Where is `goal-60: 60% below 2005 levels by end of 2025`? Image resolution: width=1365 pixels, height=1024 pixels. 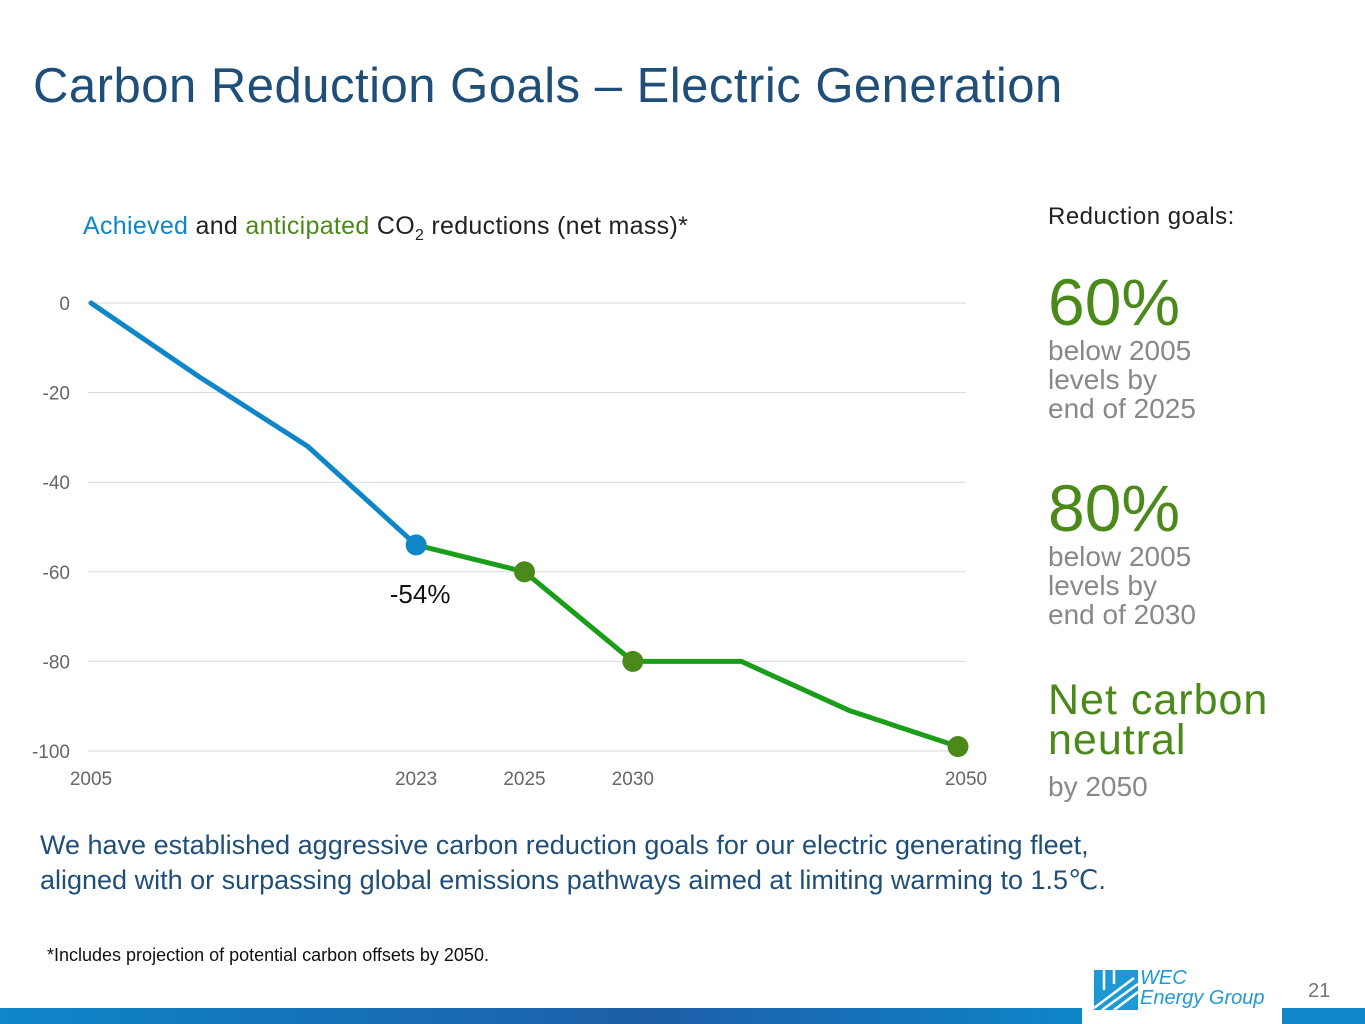 goal-60: 60% below 2005 levels by end of 2025 is located at coordinates (1122, 344).